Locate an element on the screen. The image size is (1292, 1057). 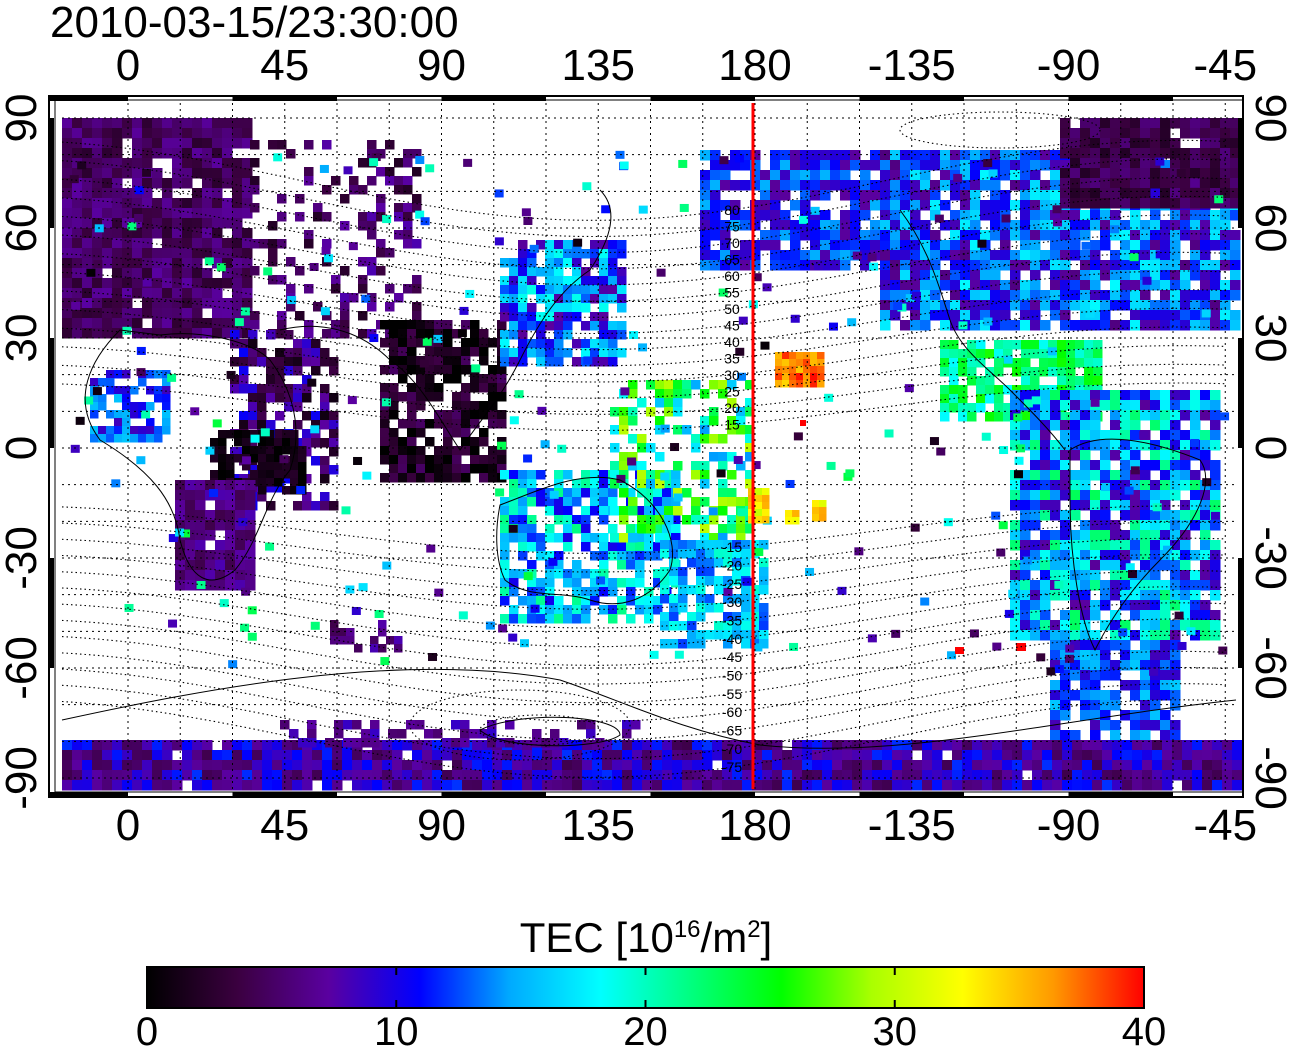
tec-hotspot-cell is located at coordinates (814, 356).